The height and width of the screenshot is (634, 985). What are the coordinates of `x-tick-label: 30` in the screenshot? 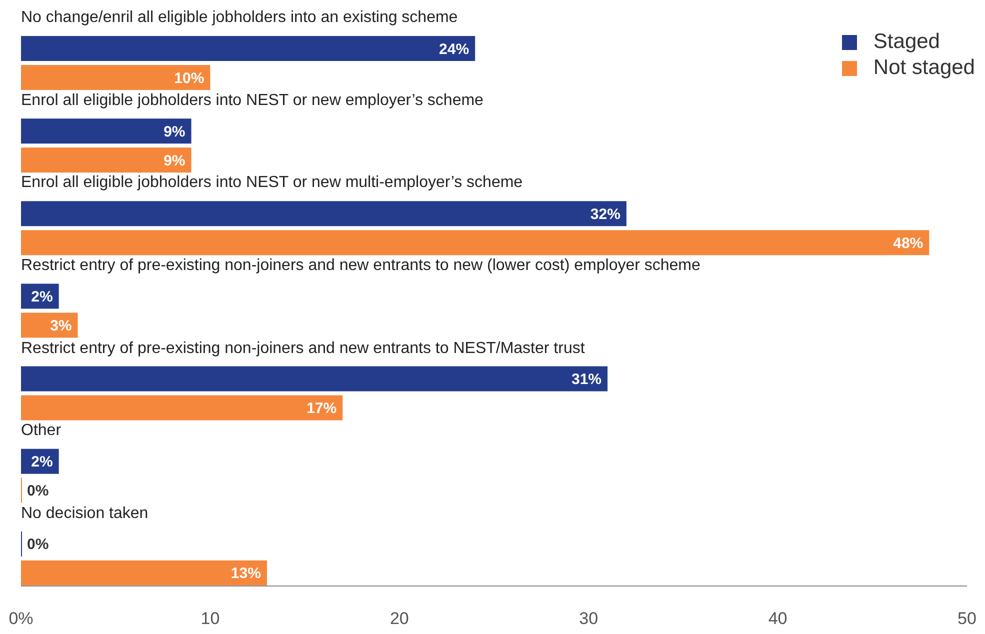 It's located at (588, 618).